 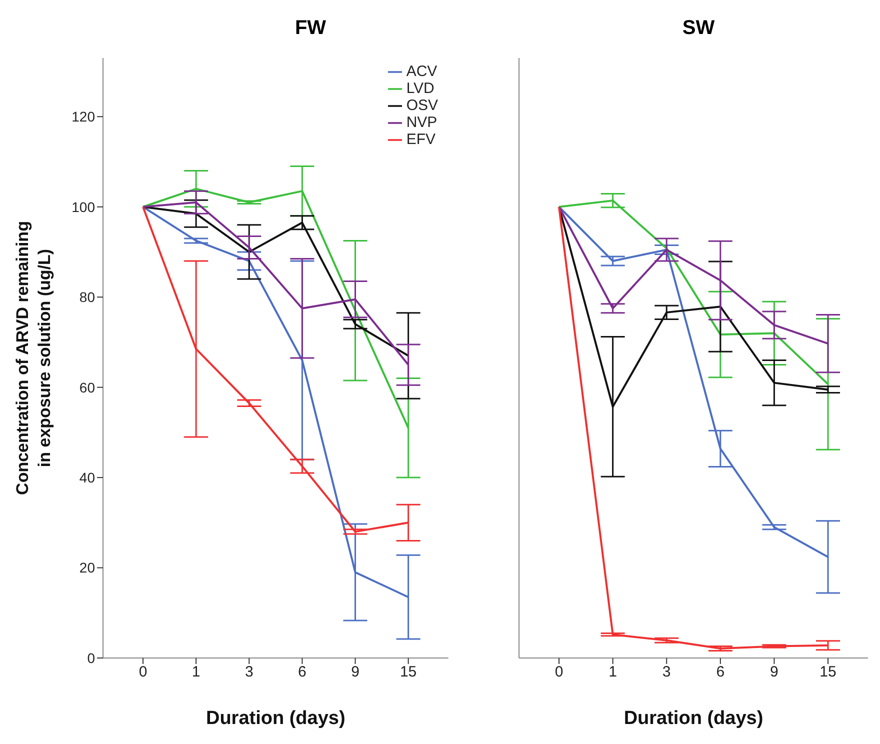 What do you see at coordinates (311, 28) in the screenshot?
I see `chart-title: FW` at bounding box center [311, 28].